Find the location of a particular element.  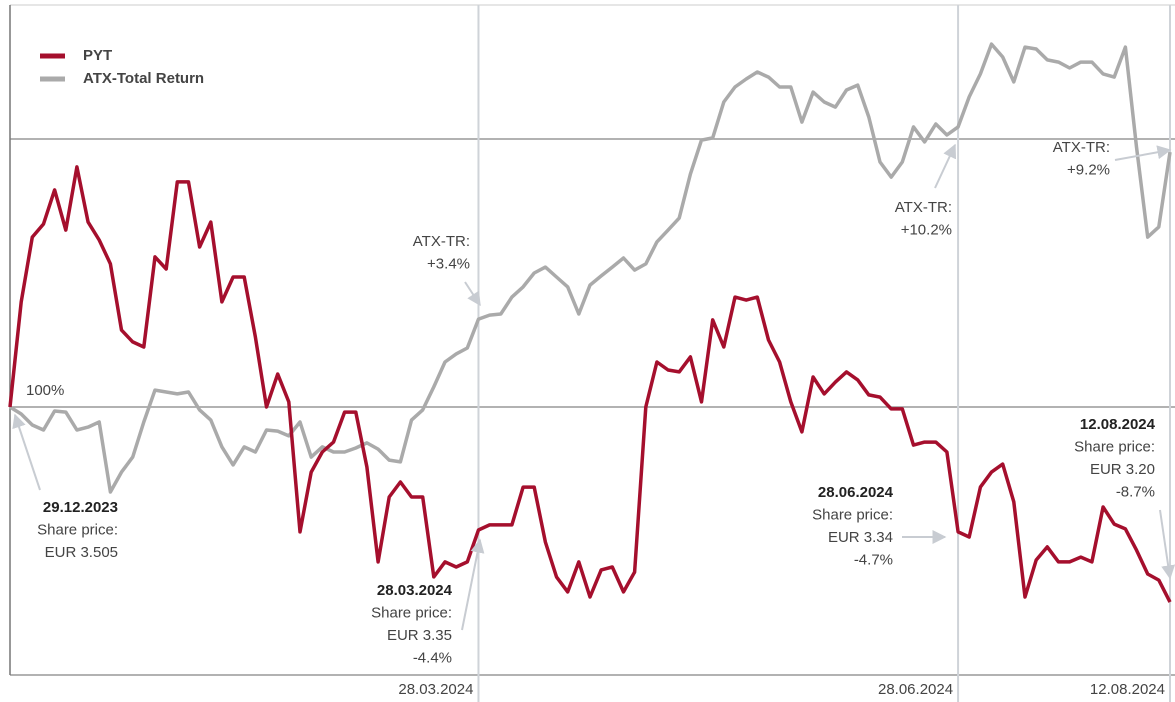

annotation-title: 28.06.2024 is located at coordinates (856, 492).